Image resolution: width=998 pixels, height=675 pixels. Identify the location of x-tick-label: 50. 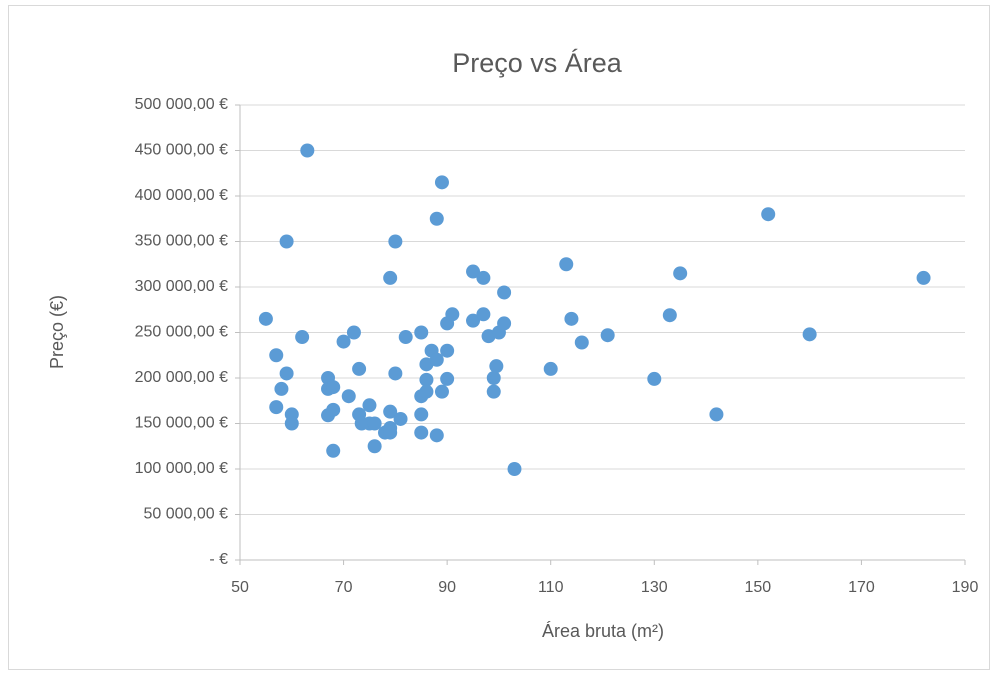
(240, 587).